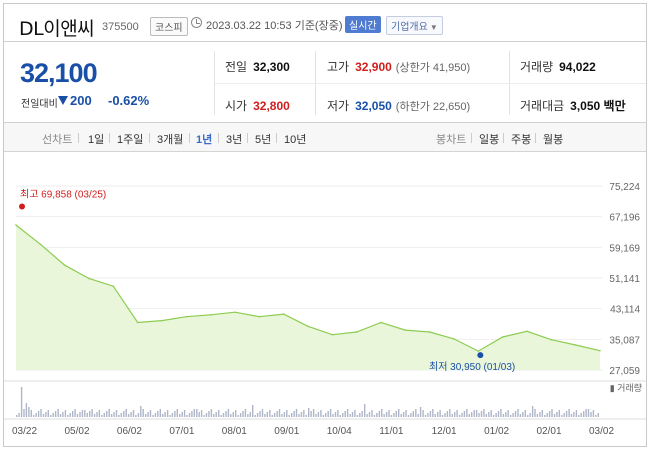  Describe the element at coordinates (234, 140) in the screenshot. I see `period-3y: 3년` at that location.